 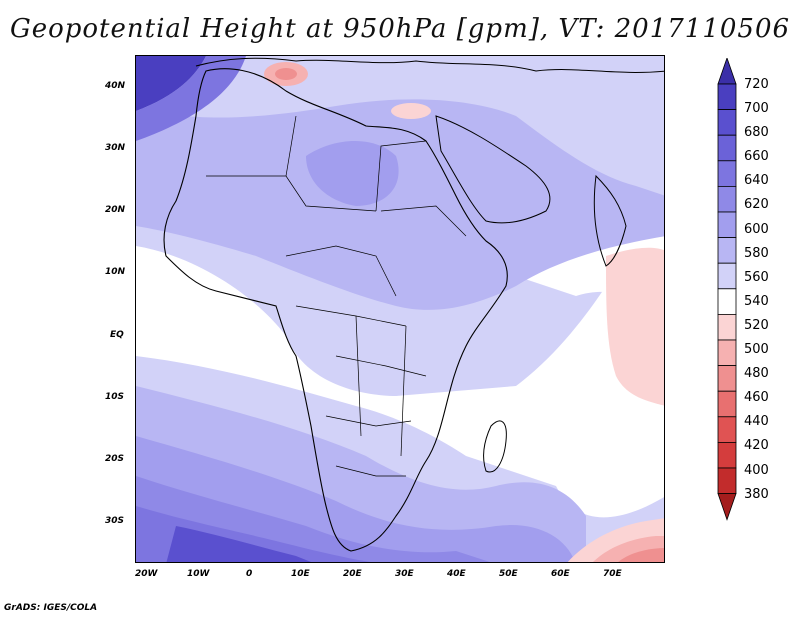 What do you see at coordinates (756, 181) in the screenshot?
I see `colorbar-label: 640` at bounding box center [756, 181].